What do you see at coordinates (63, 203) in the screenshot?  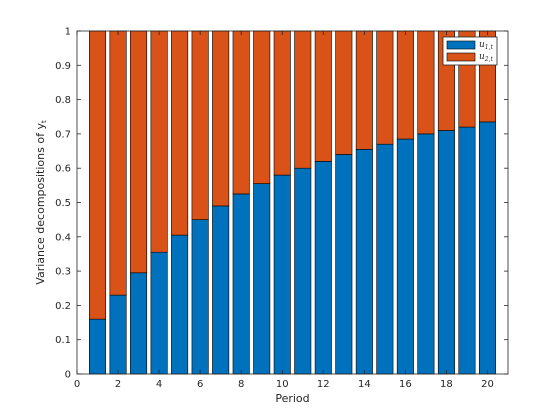 I see `y-tick-label: 0.5` at bounding box center [63, 203].